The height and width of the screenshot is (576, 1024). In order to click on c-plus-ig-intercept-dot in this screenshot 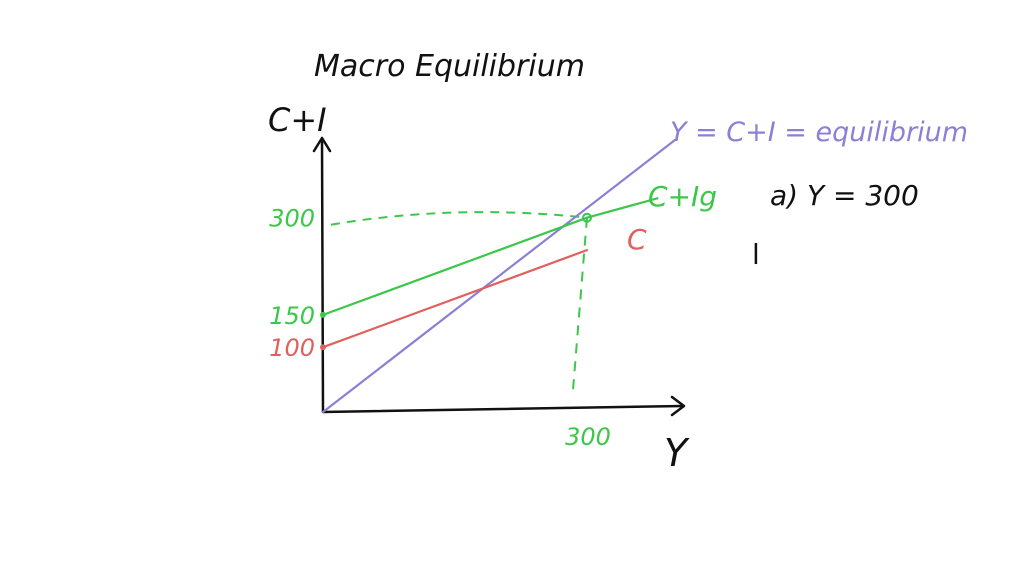, I will do `click(323, 314)`.